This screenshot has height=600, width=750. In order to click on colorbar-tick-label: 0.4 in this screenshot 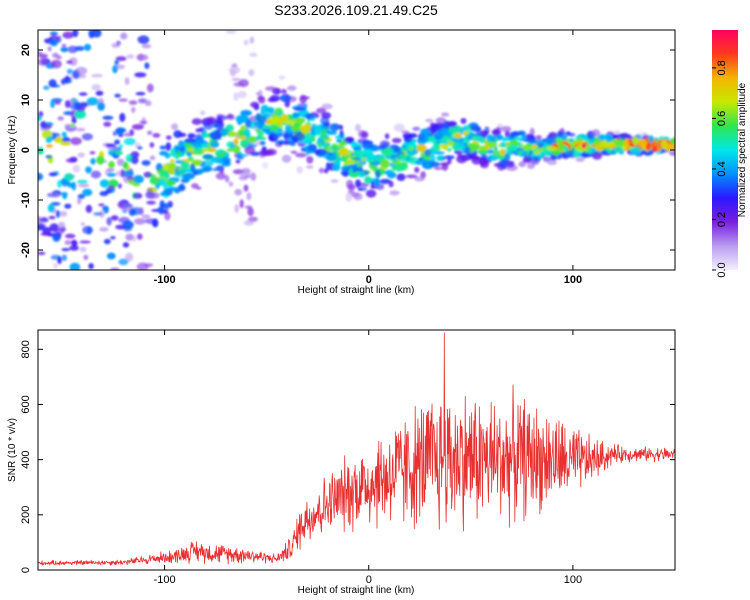, I will do `click(722, 168)`.